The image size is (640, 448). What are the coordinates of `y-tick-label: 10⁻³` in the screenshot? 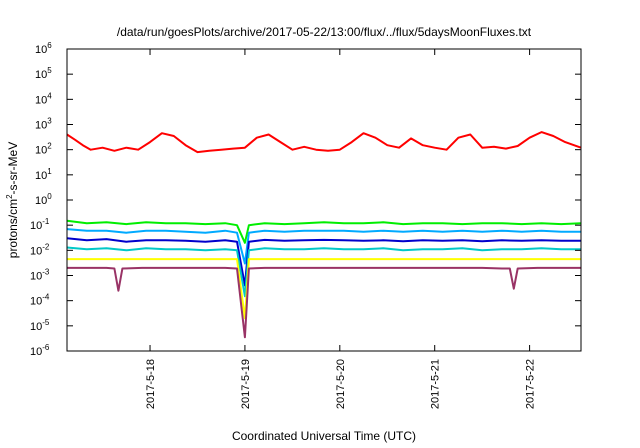 It's located at (40, 275).